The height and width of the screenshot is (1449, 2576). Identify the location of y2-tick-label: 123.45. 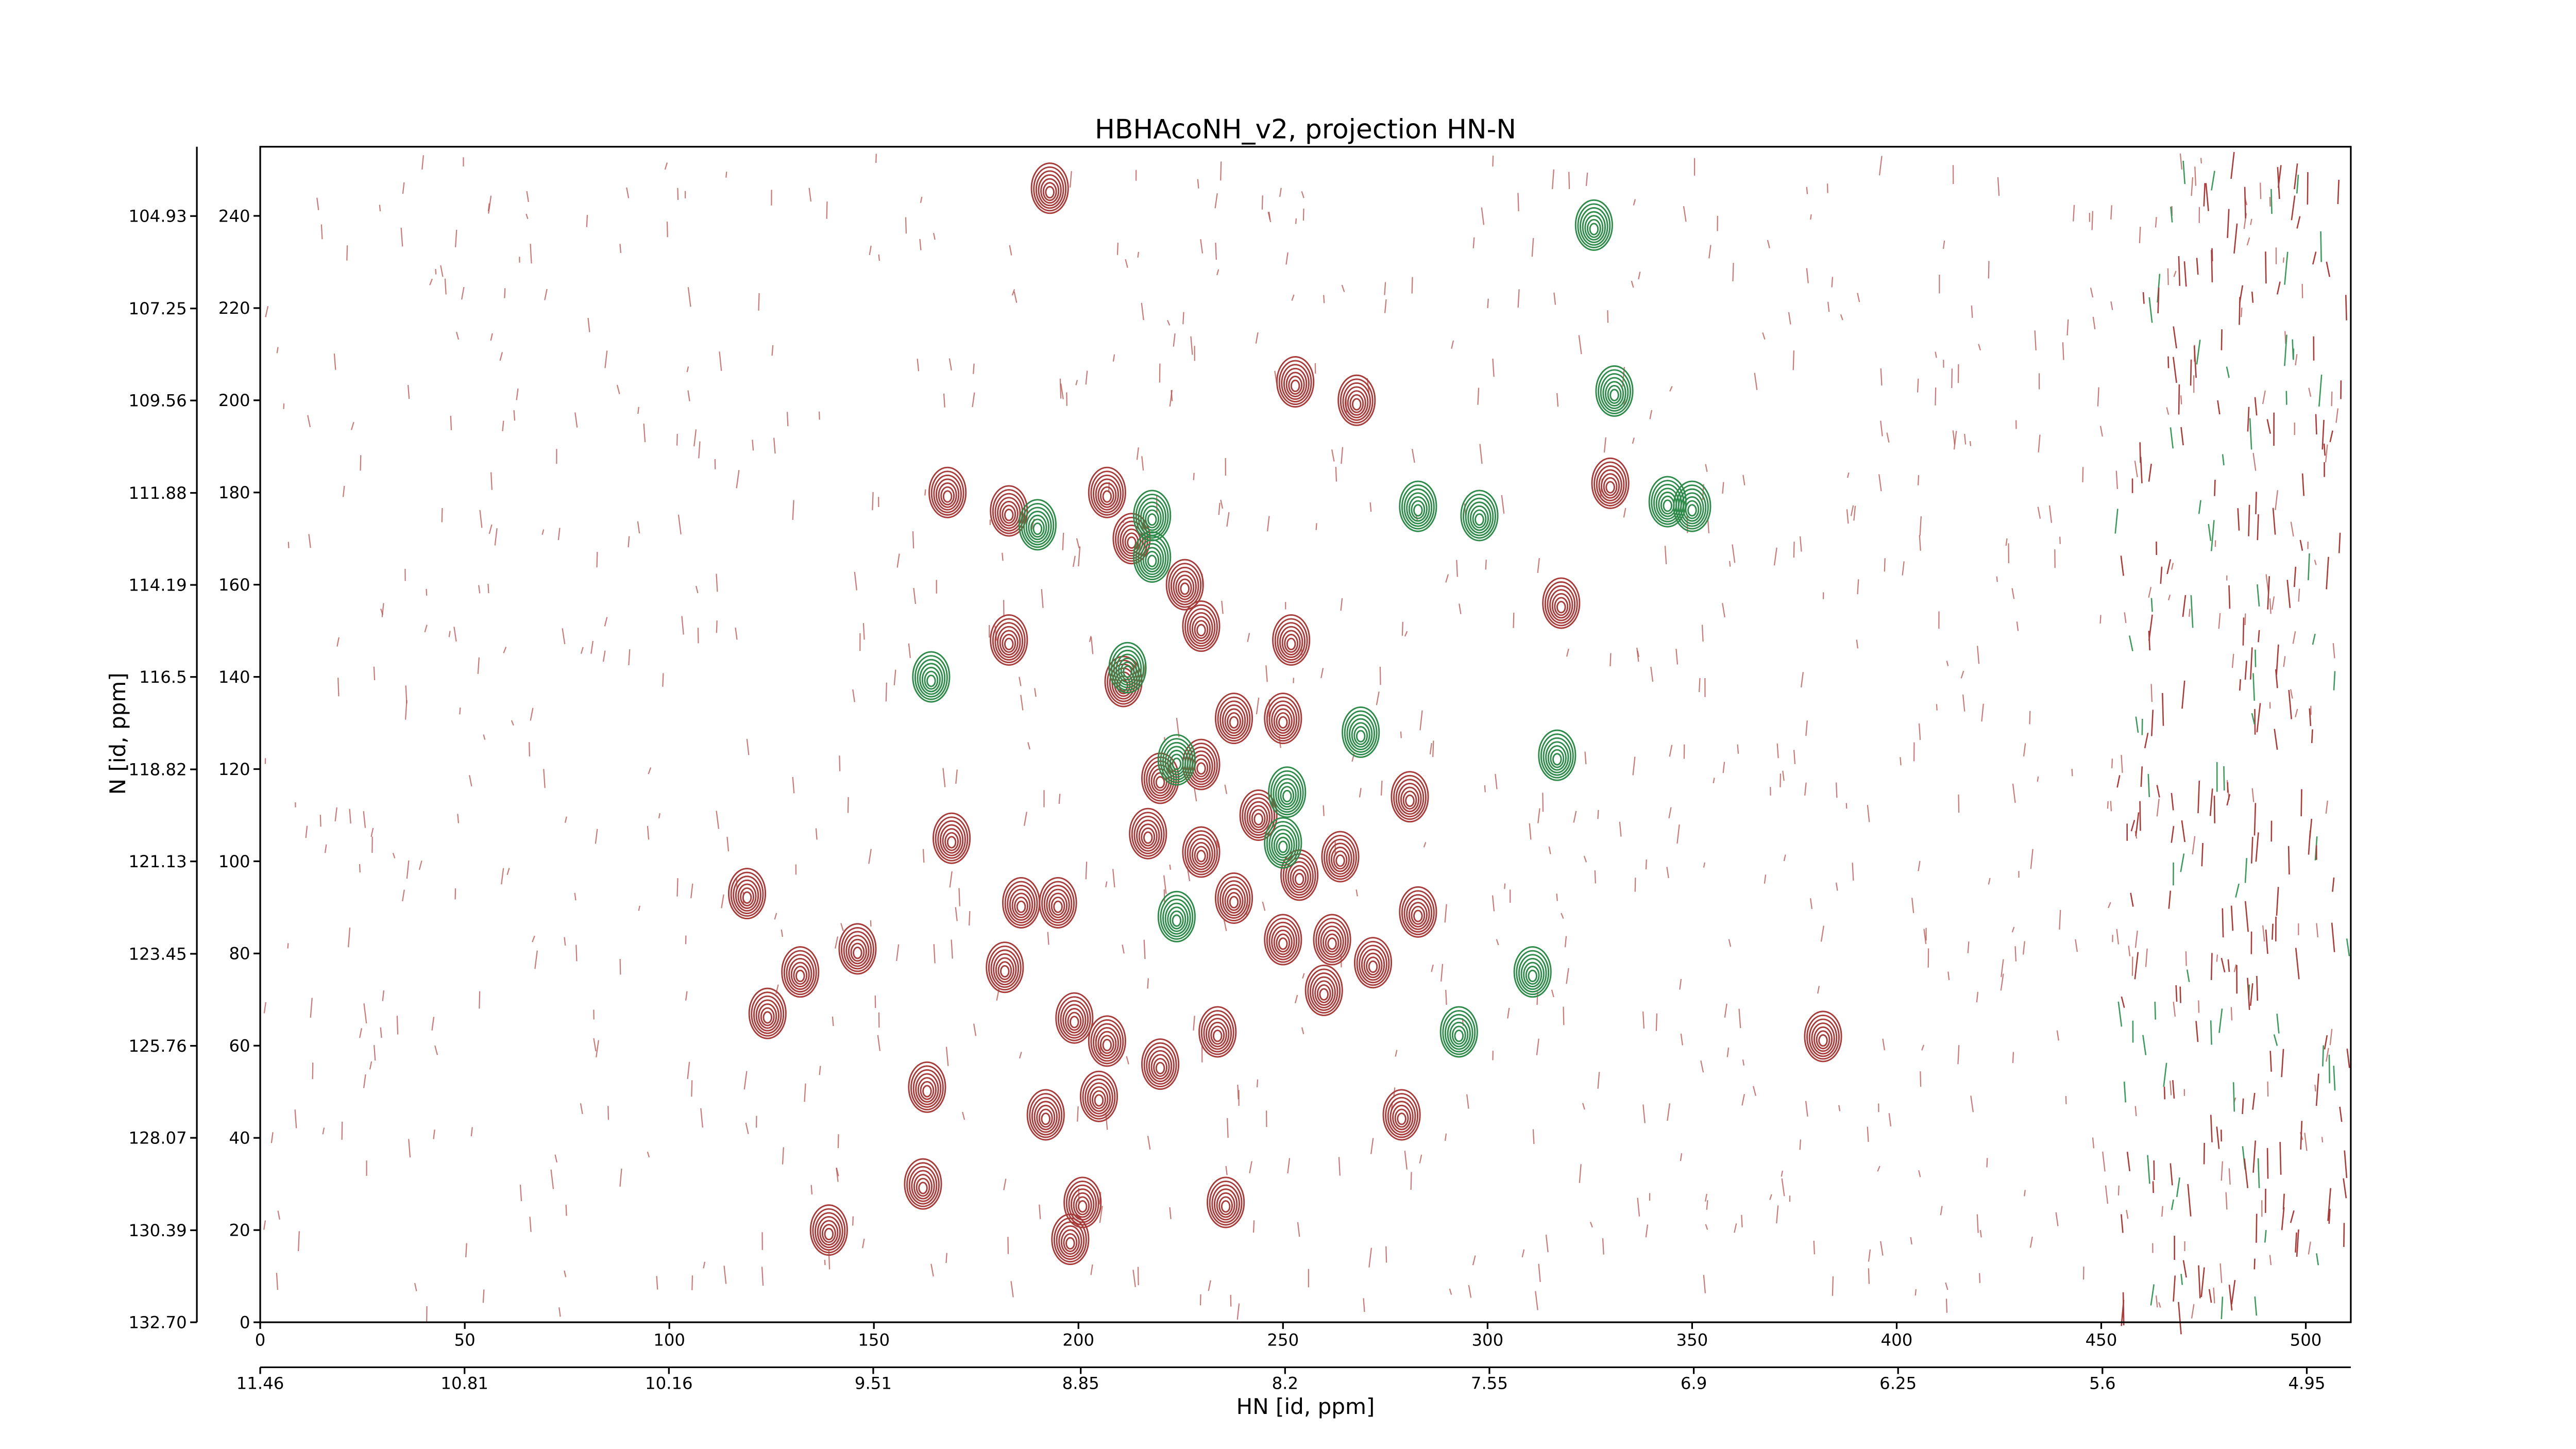
(158, 954).